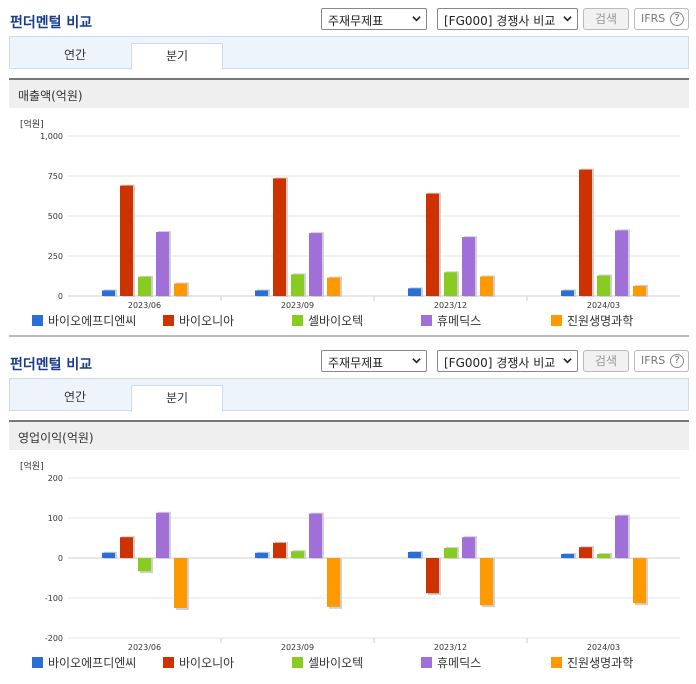 This screenshot has height=684, width=696. What do you see at coordinates (51, 136) in the screenshot?
I see `y-tick-label: 1,000` at bounding box center [51, 136].